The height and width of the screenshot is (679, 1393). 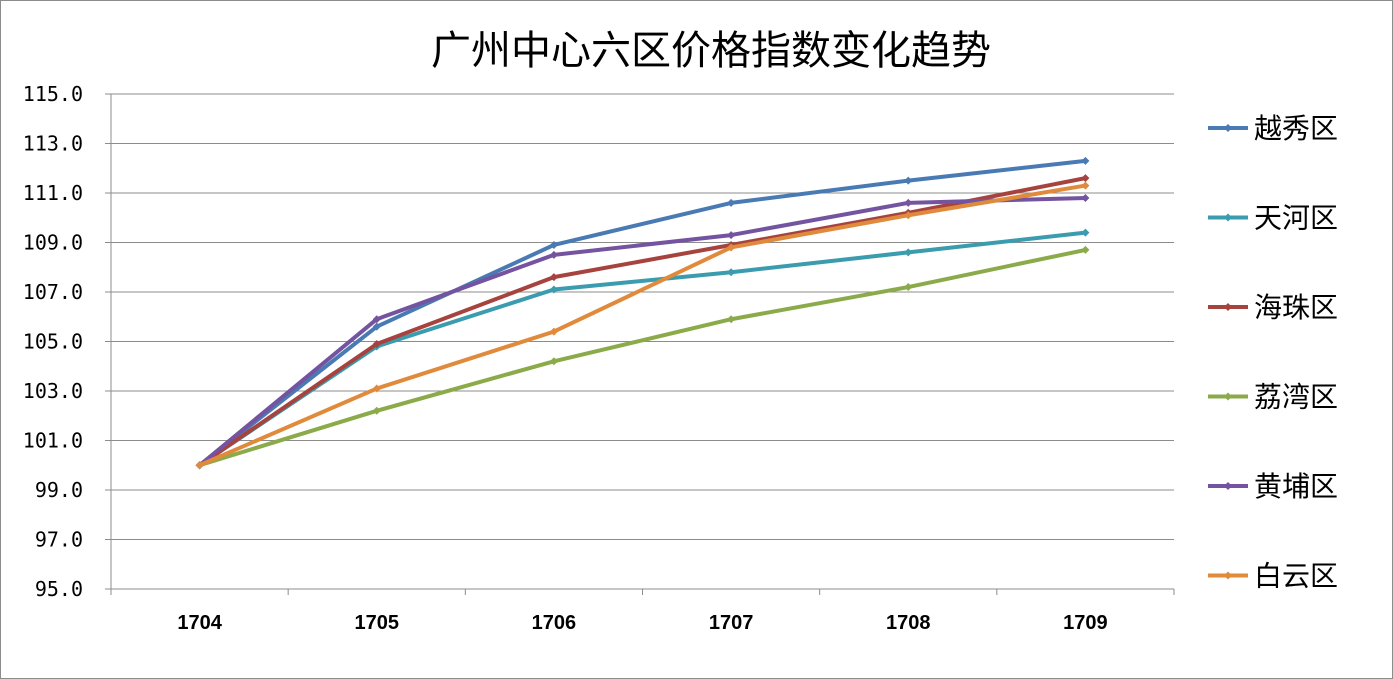 What do you see at coordinates (199, 623) in the screenshot?
I see `x-tick-label: 1704` at bounding box center [199, 623].